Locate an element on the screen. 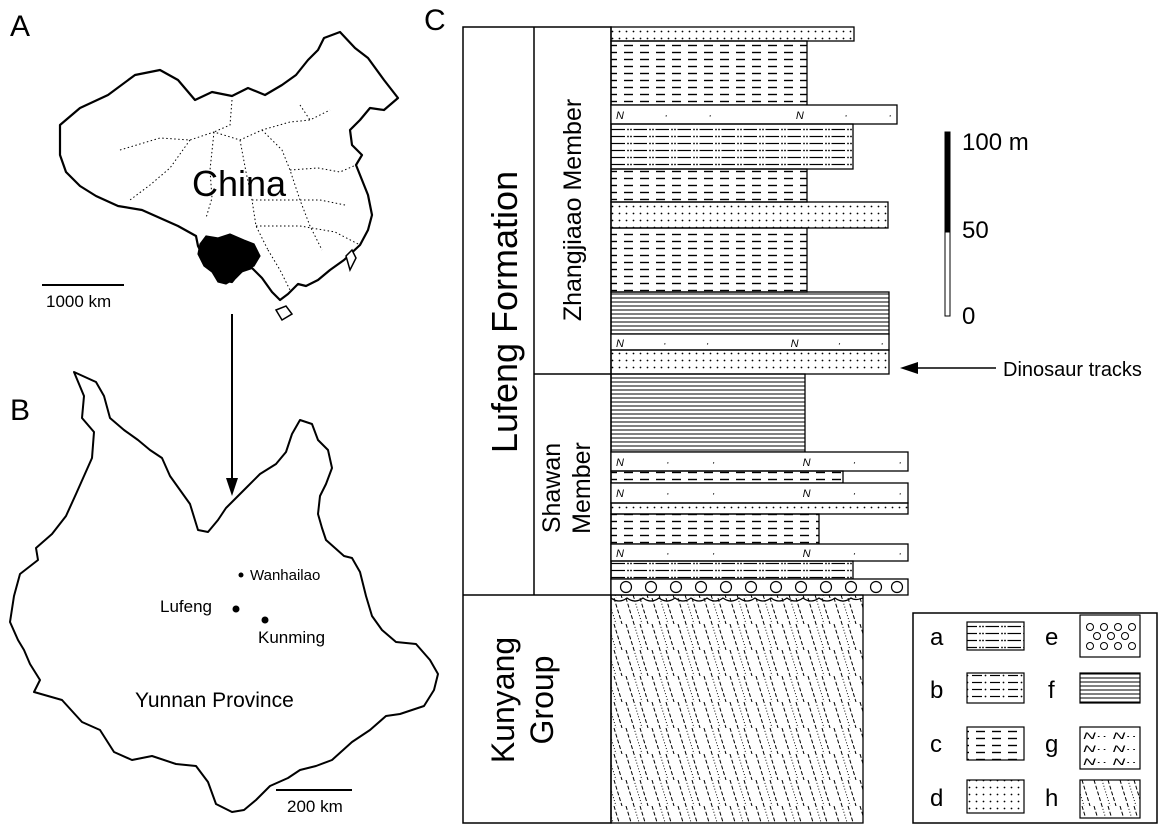 The width and height of the screenshot is (1165, 829). member-lower-label-2: Member is located at coordinates (582, 488).